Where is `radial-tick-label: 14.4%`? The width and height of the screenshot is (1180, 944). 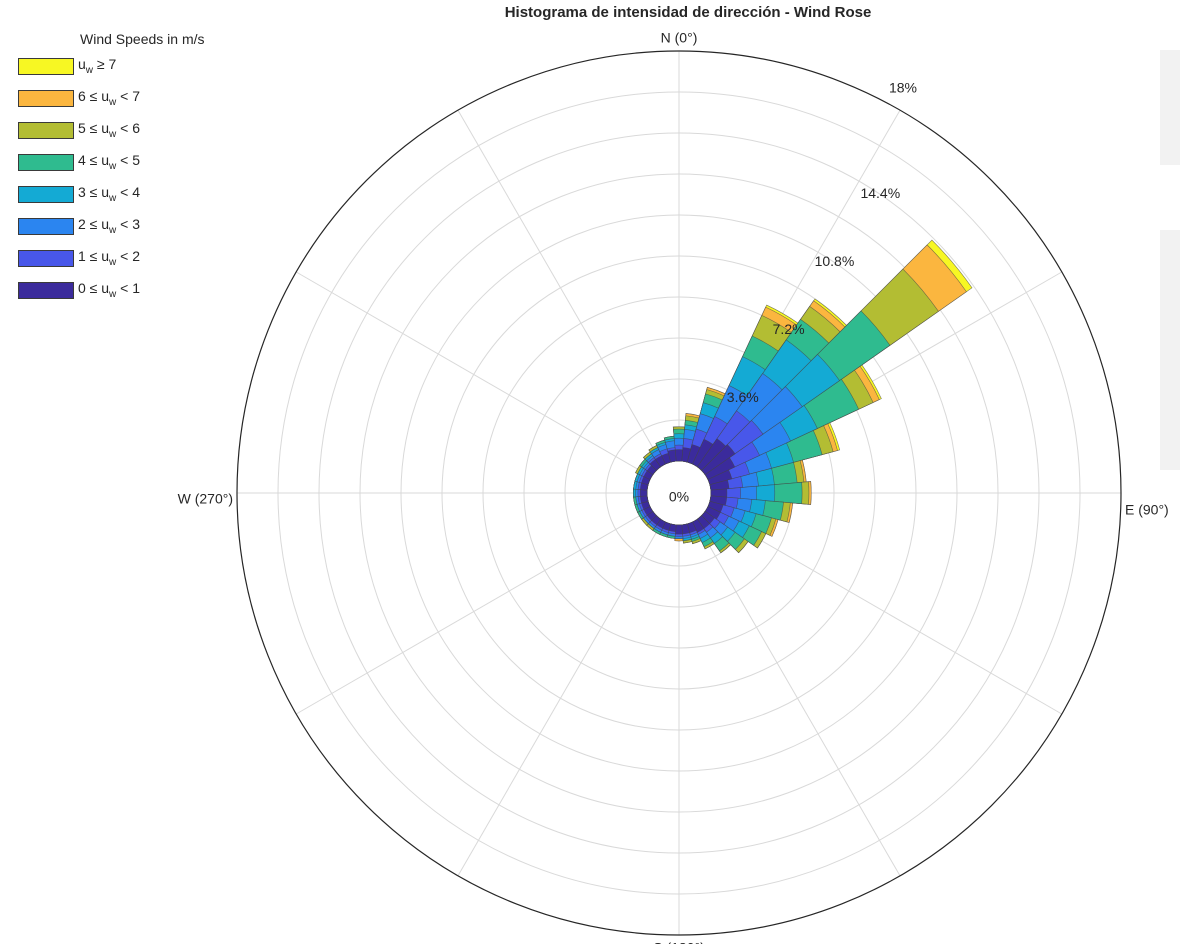
radial-tick-label: 14.4% is located at coordinates (880, 193).